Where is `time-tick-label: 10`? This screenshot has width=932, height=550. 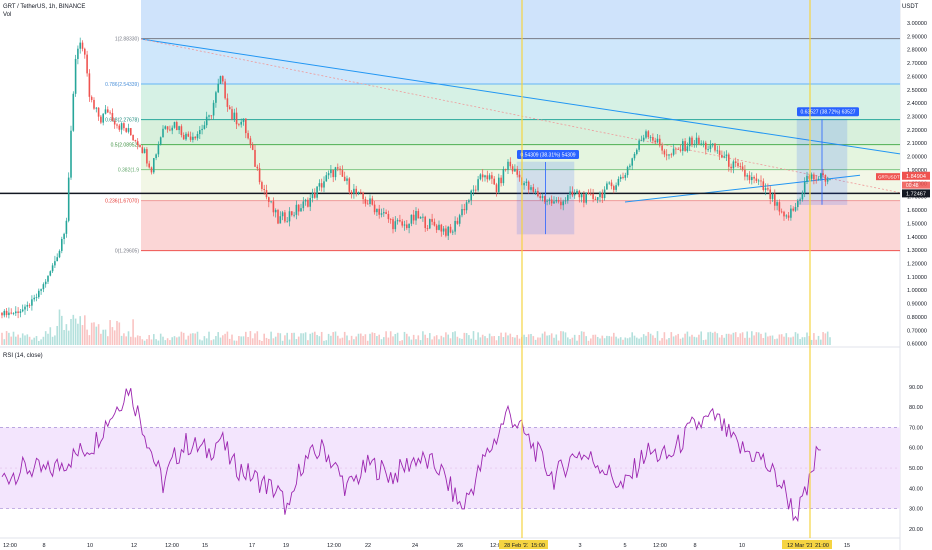 time-tick-label: 10 is located at coordinates (90, 546).